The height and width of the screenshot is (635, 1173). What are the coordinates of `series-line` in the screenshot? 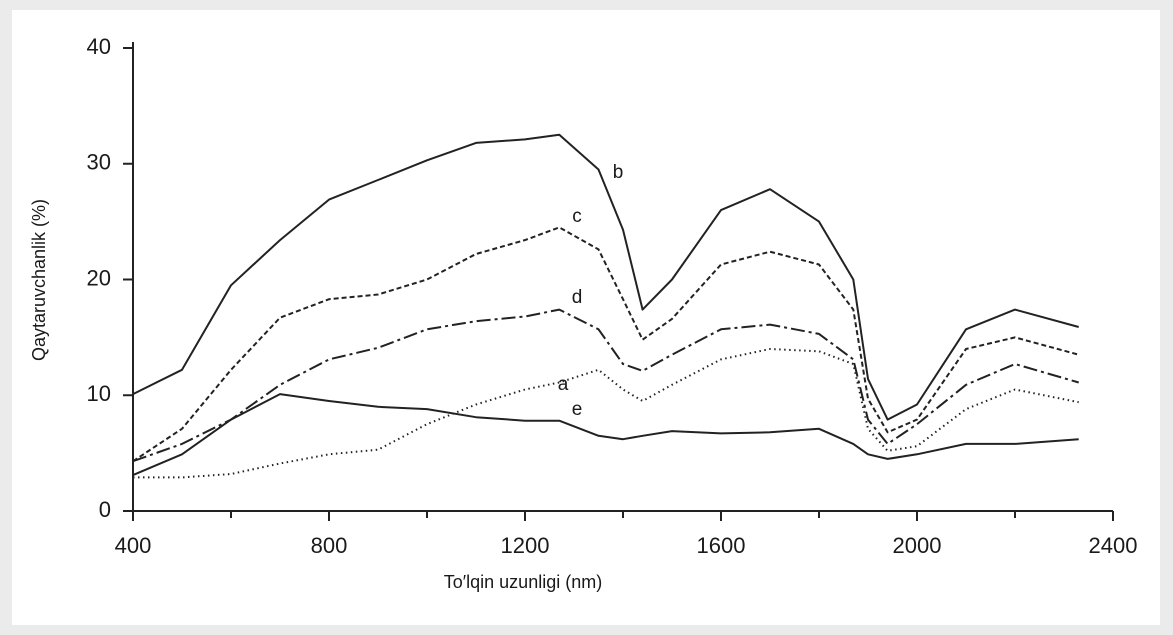 It's located at (605, 435).